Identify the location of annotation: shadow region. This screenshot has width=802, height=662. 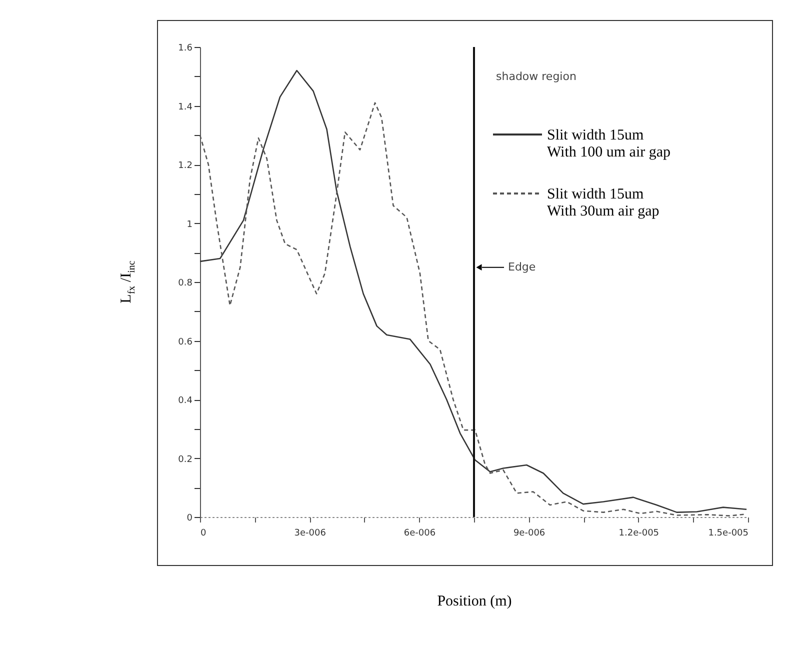
(536, 76).